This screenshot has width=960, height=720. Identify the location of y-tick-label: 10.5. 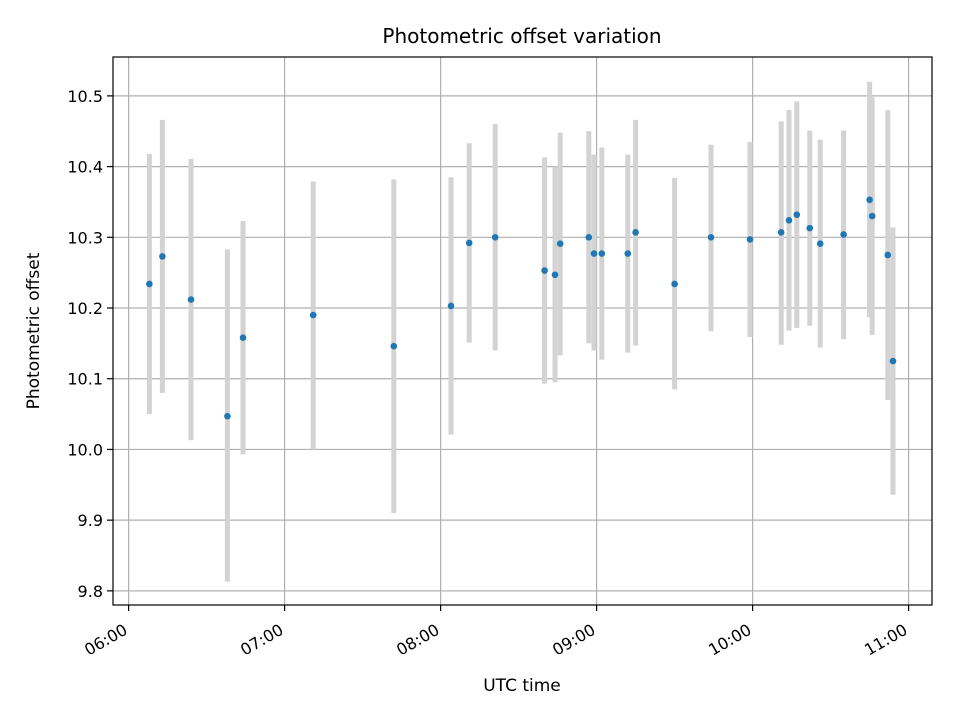
(85, 96).